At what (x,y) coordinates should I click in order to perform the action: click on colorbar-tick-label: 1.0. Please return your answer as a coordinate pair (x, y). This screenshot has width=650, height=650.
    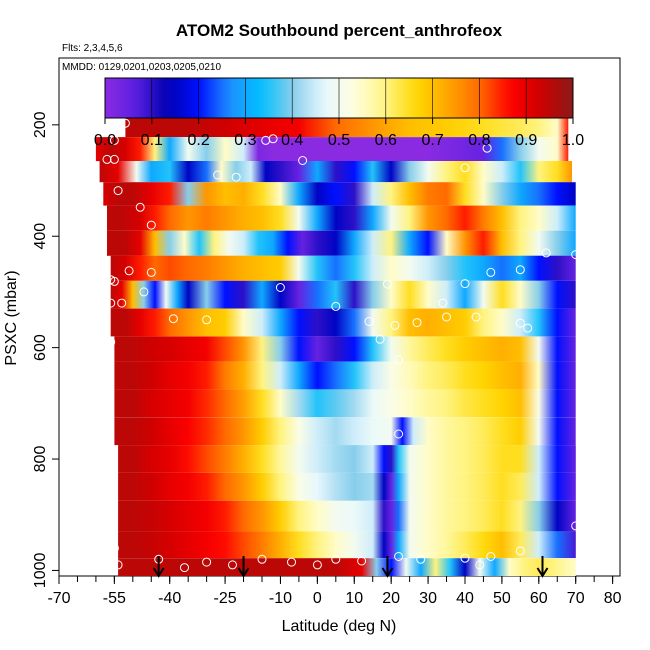
    Looking at the image, I should click on (573, 140).